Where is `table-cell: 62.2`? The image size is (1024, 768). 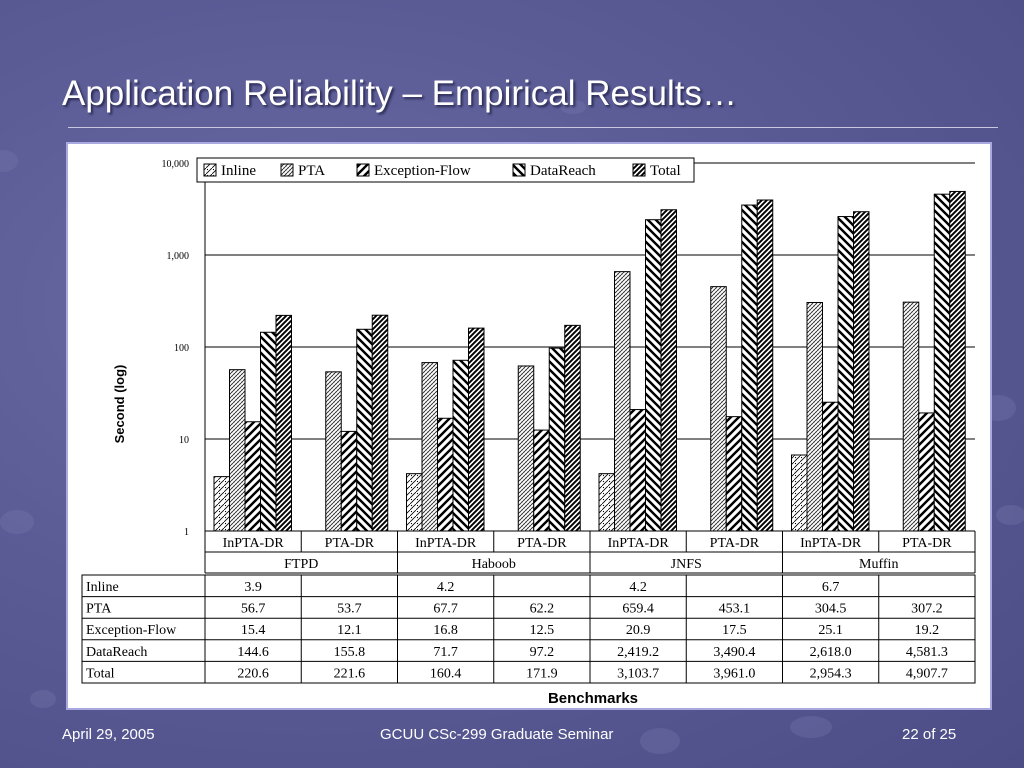
table-cell: 62.2 is located at coordinates (542, 609).